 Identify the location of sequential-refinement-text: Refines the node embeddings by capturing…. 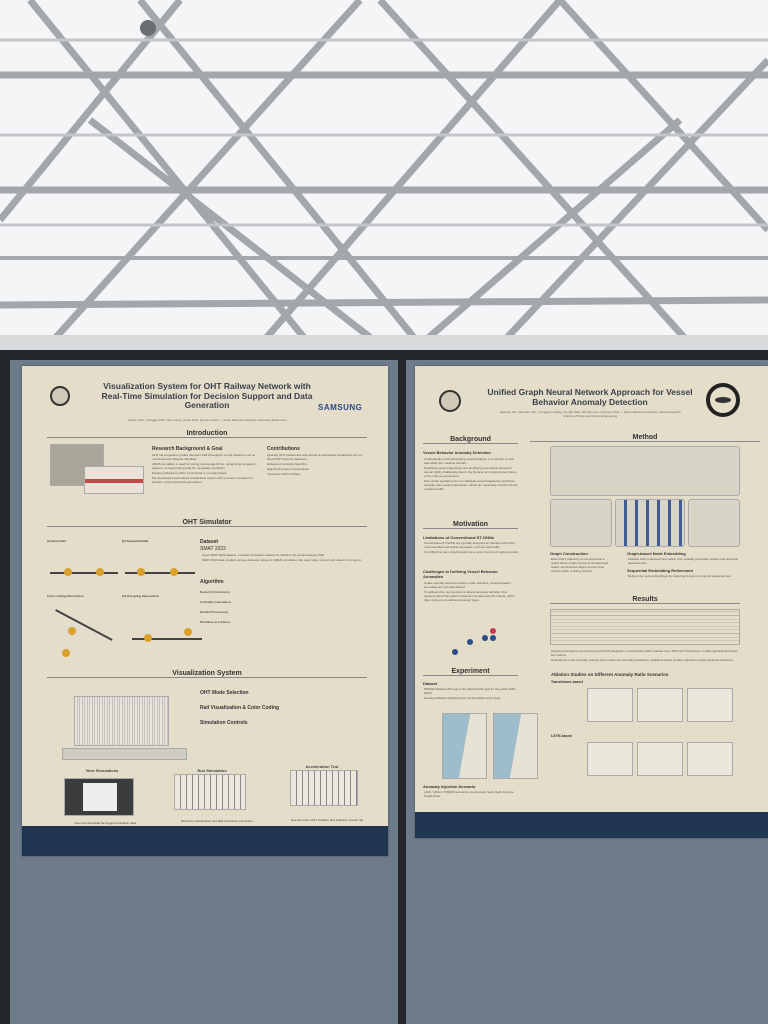
(680, 576).